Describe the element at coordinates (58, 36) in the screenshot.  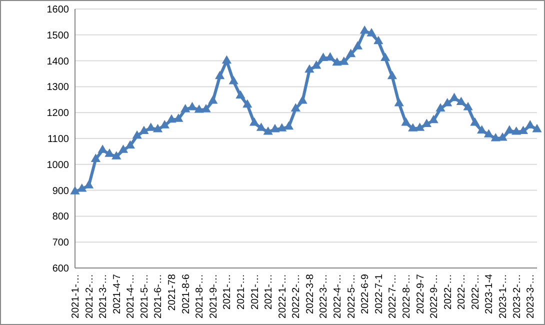
I see `y-tick-label: 1500` at that location.